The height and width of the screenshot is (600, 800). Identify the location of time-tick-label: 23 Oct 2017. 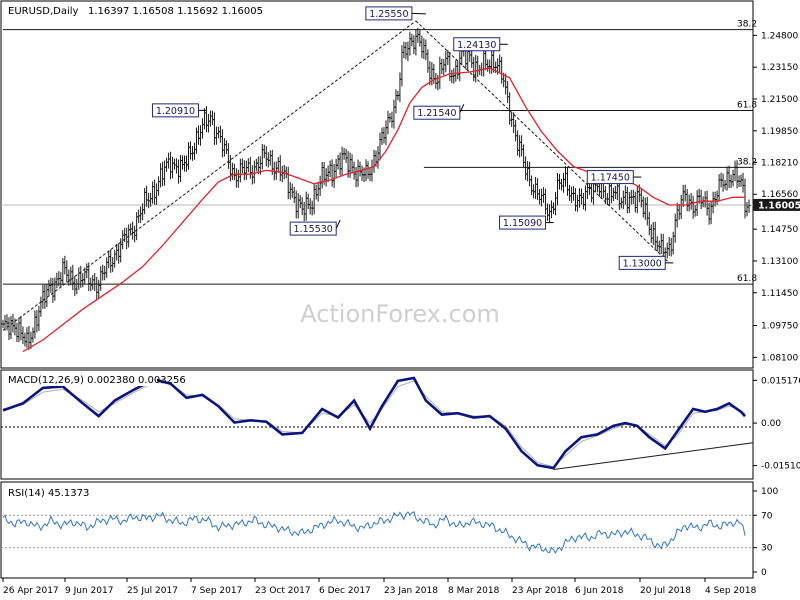
(283, 591).